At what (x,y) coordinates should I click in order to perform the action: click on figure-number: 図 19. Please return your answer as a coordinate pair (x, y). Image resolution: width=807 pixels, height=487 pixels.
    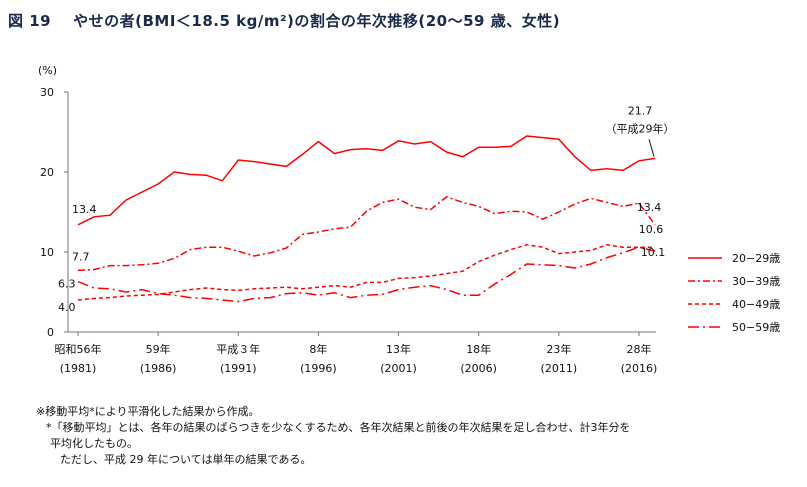
    Looking at the image, I should click on (30, 21).